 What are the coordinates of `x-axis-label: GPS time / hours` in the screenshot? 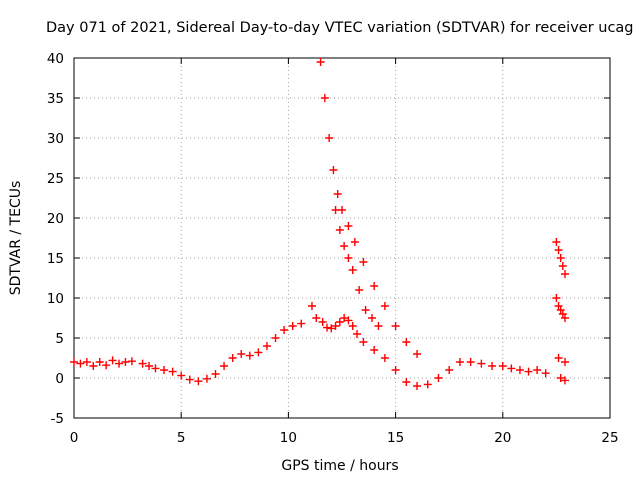 It's located at (339, 466).